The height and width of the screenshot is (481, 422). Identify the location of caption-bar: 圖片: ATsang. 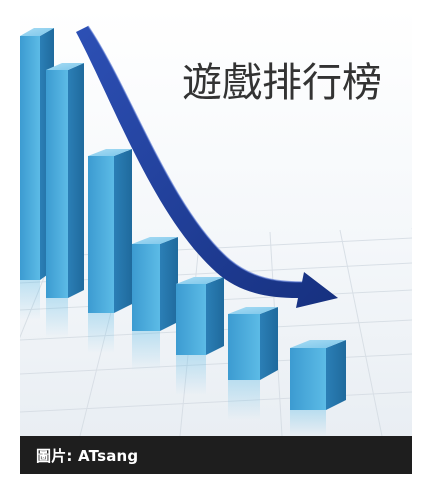
(216, 455).